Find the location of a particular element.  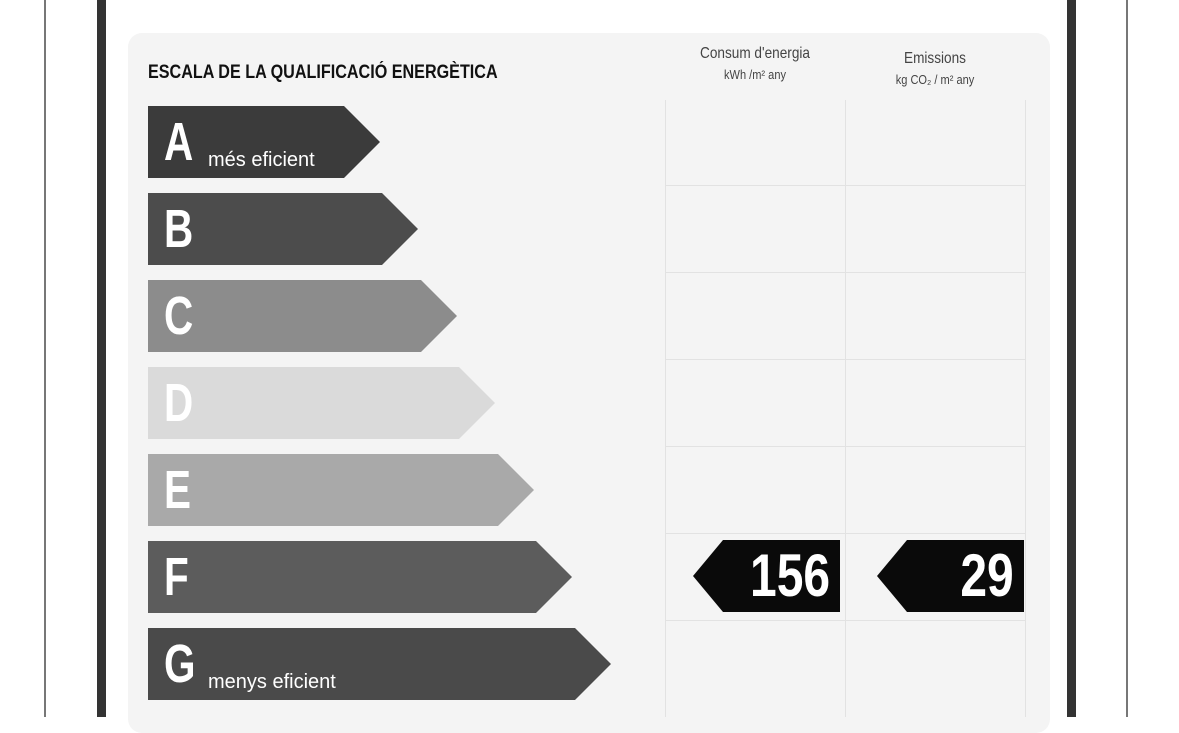

rating-letter: E is located at coordinates (178, 490).